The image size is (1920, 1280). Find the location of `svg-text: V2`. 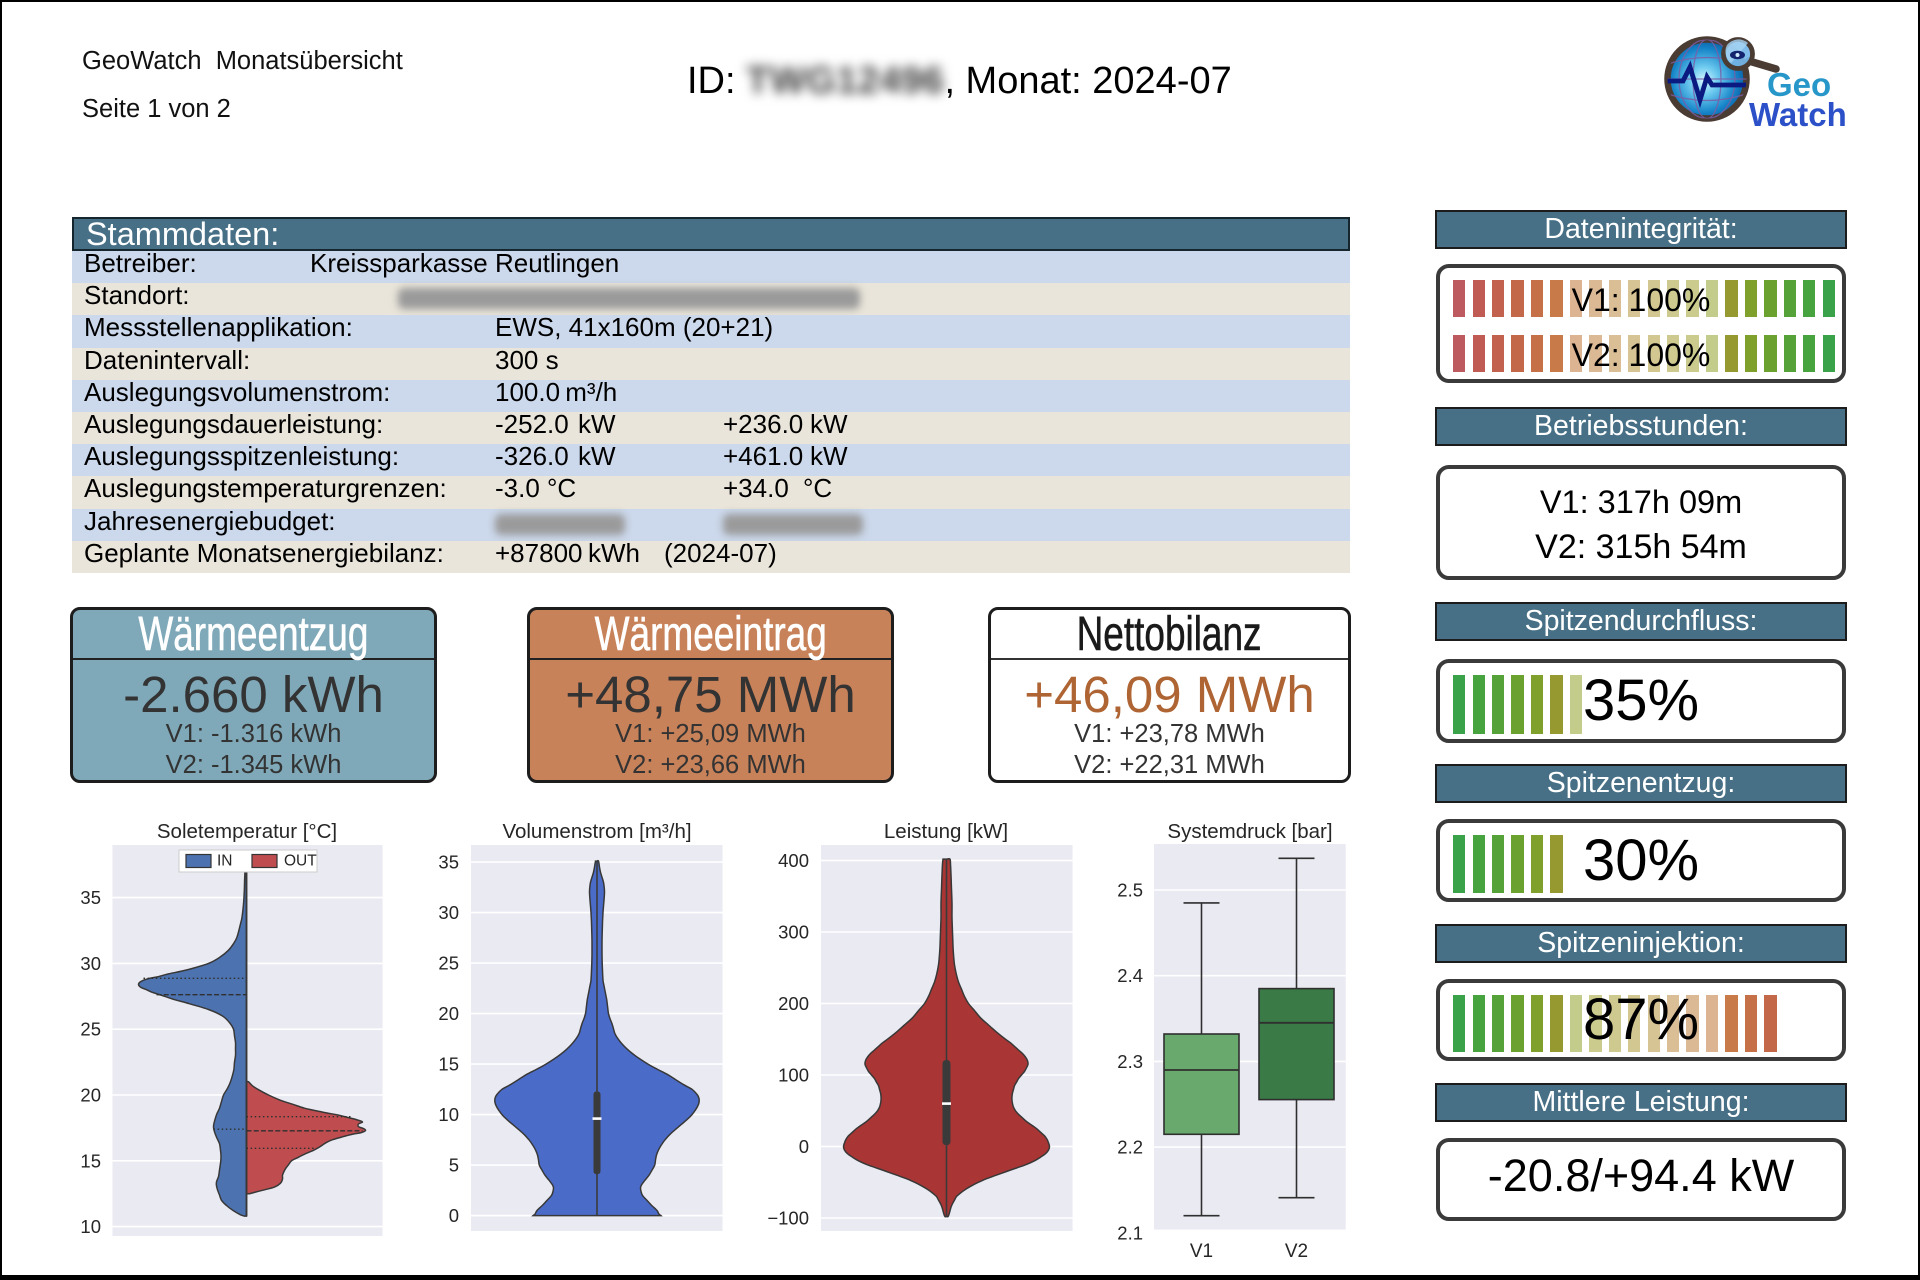

svg-text: V2 is located at coordinates (1296, 1251).